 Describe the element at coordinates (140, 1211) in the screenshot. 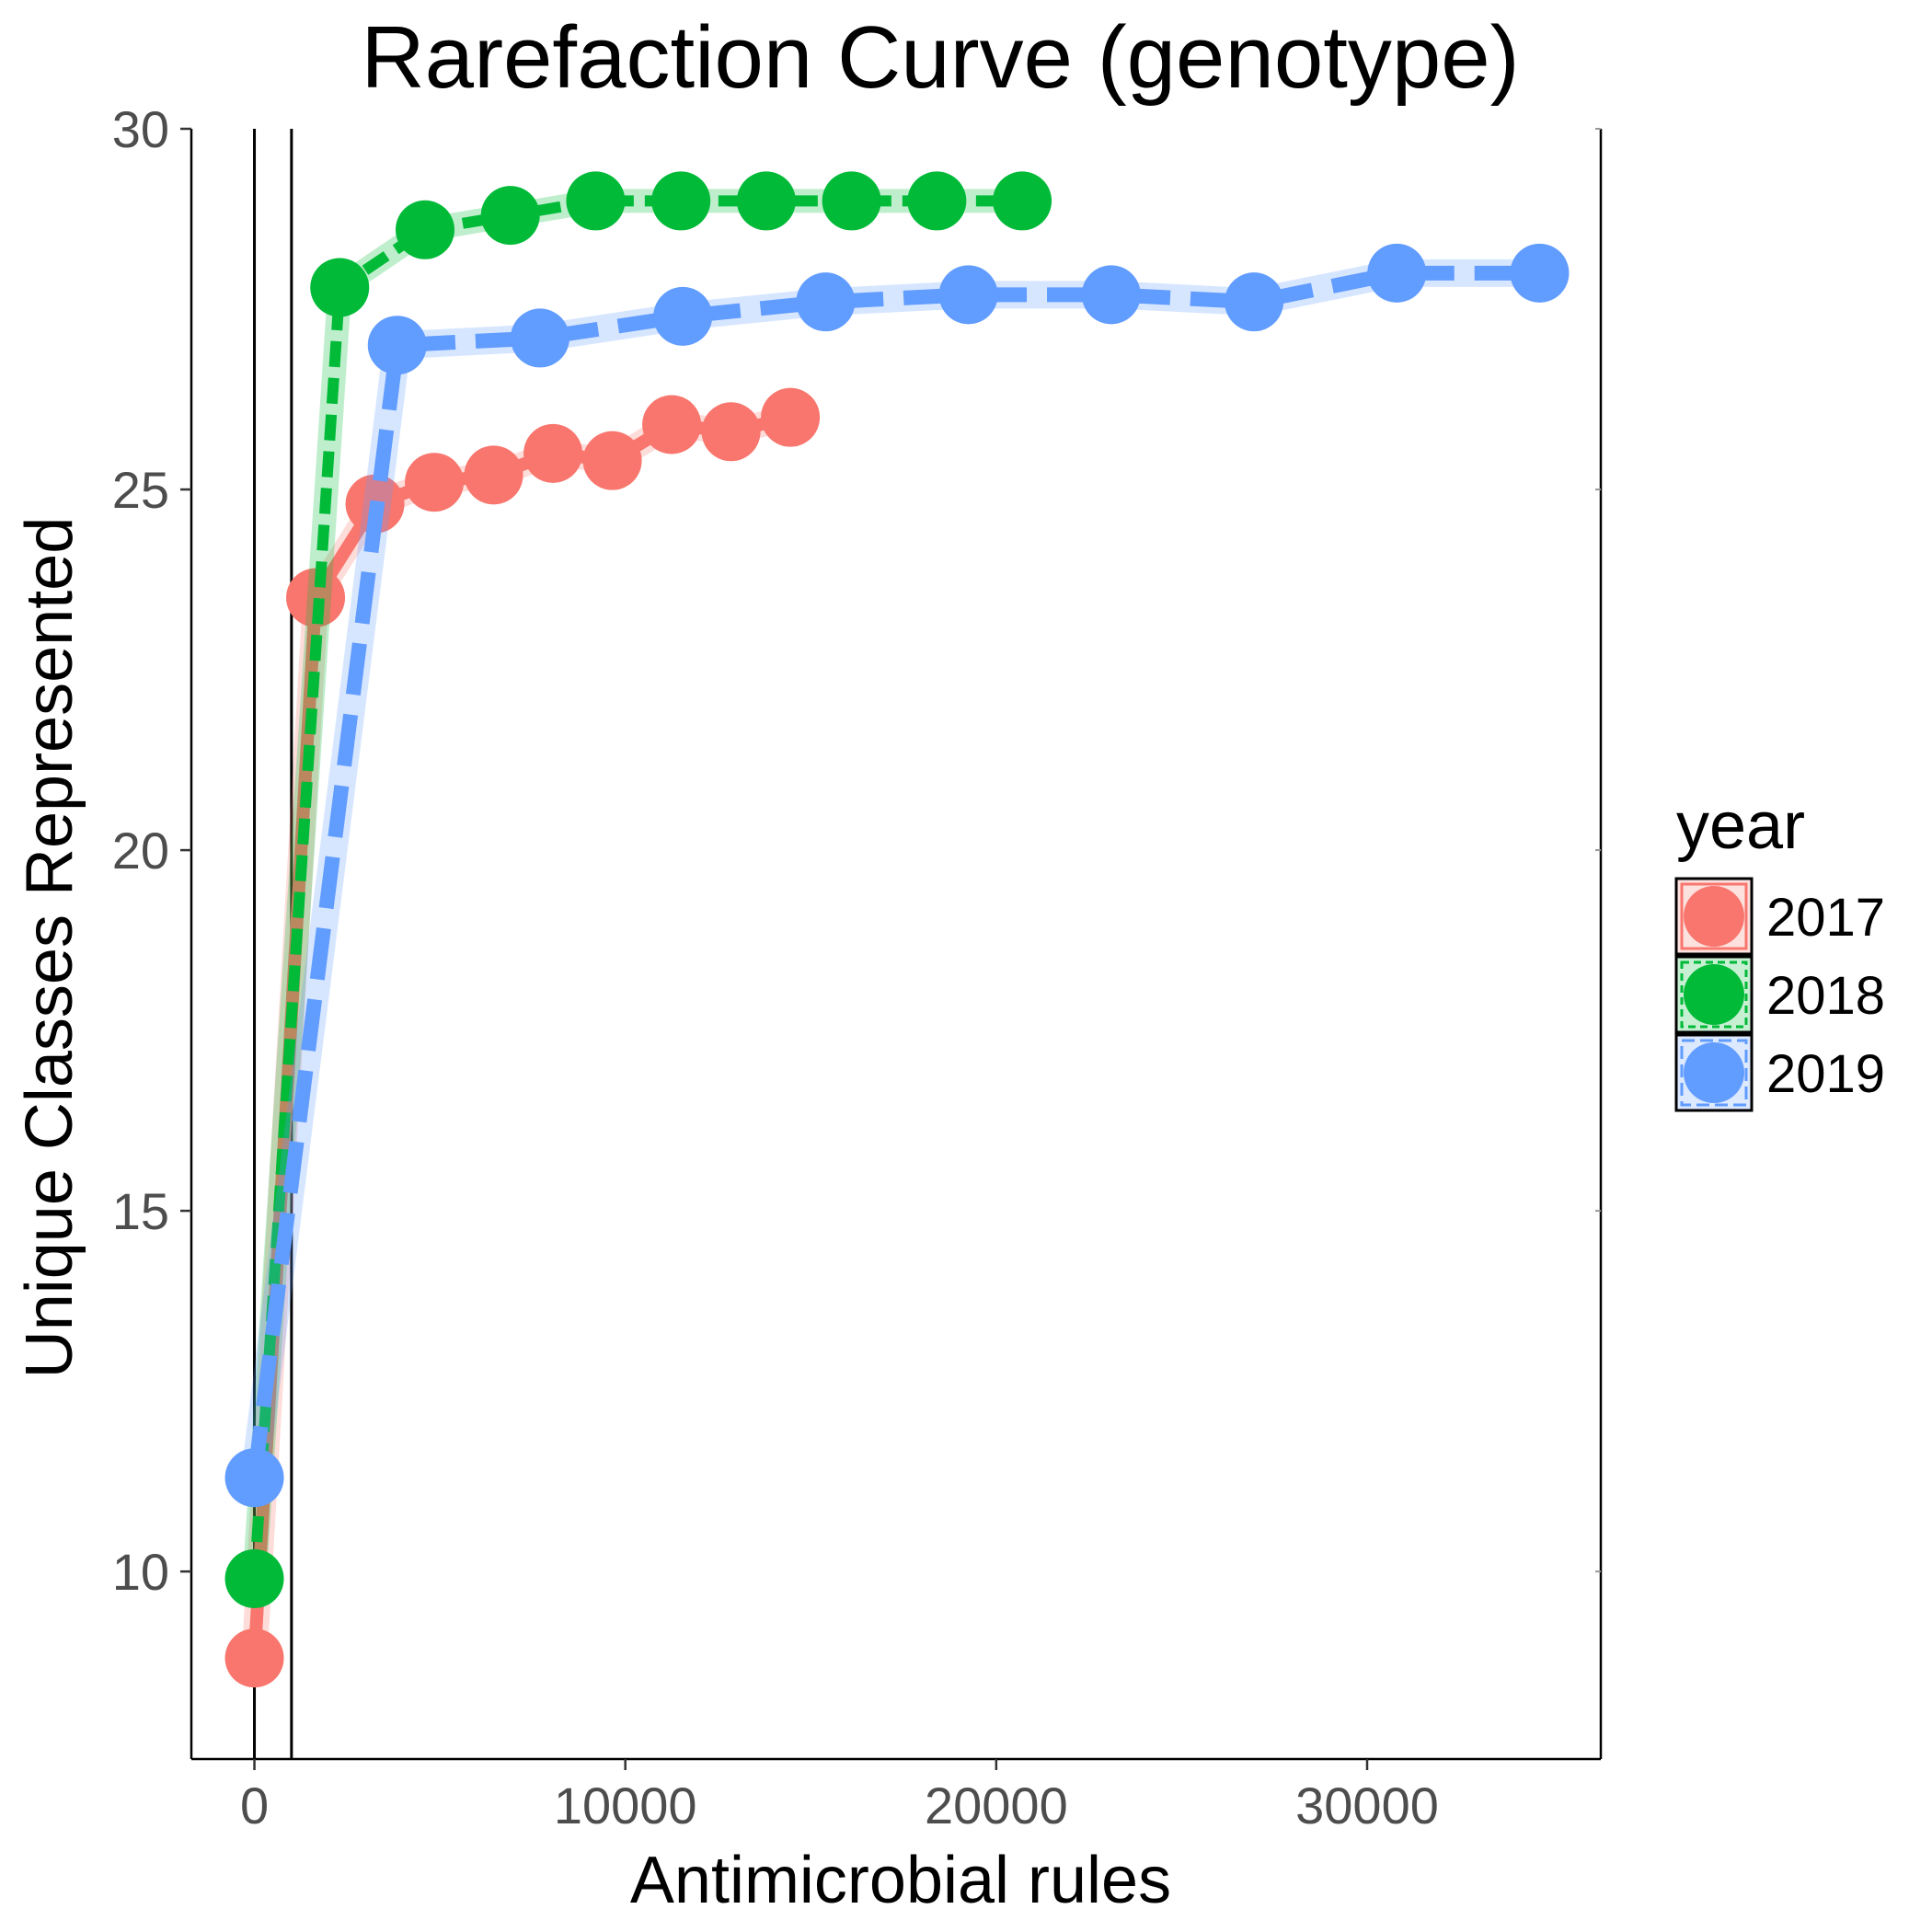

I see `y-tick-label: 15` at that location.